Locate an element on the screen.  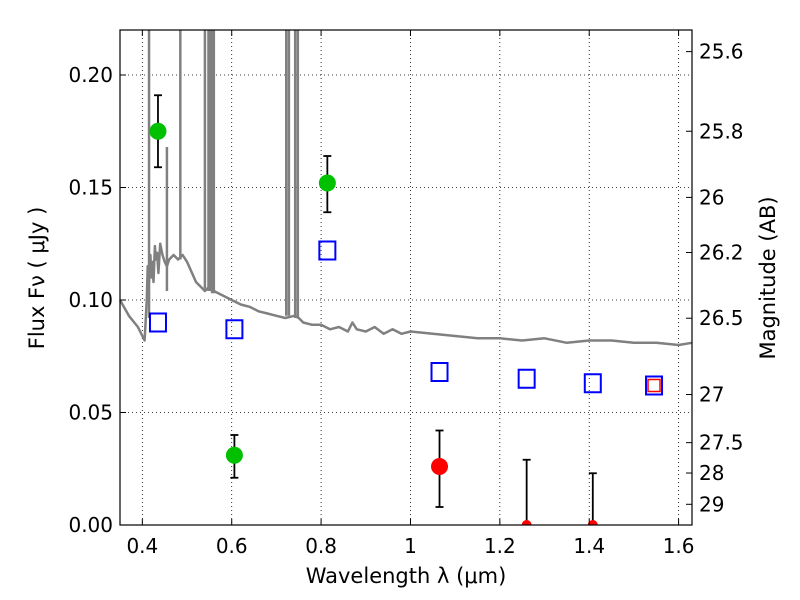
right-tick-label: 27 is located at coordinates (711, 395).